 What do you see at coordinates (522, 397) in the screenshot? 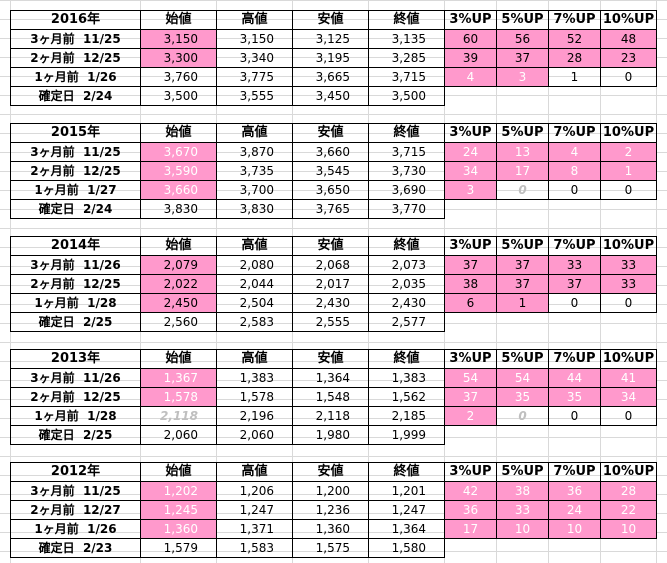
I see `cell-up5: 35` at bounding box center [522, 397].